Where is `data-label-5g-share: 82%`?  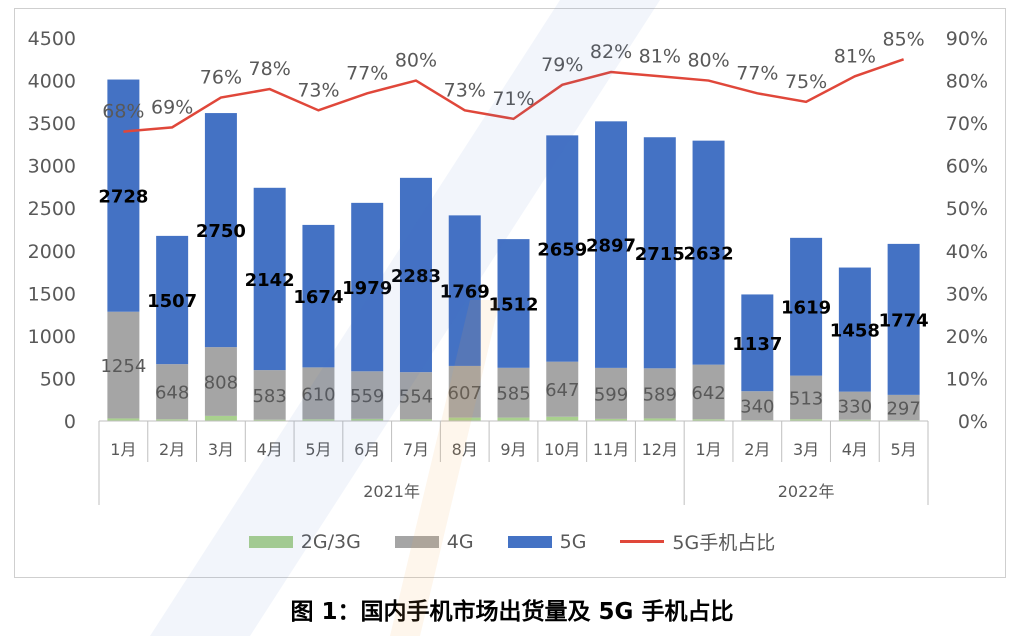 data-label-5g-share: 82% is located at coordinates (611, 52).